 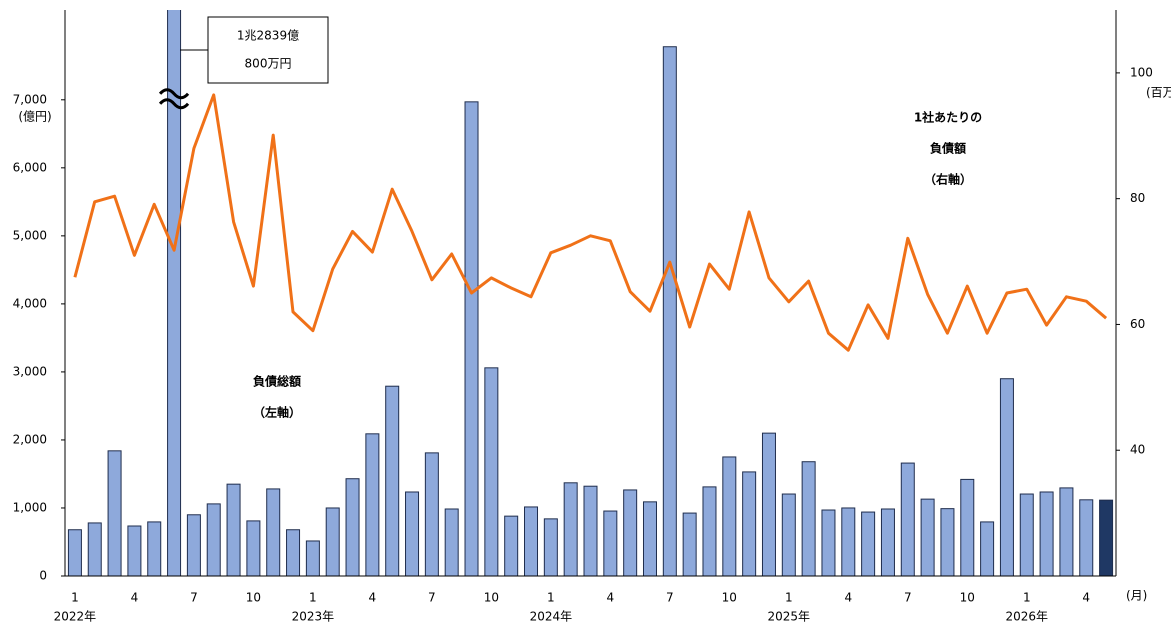 I want to click on y2-tick-label: 80, so click(x=1137, y=198).